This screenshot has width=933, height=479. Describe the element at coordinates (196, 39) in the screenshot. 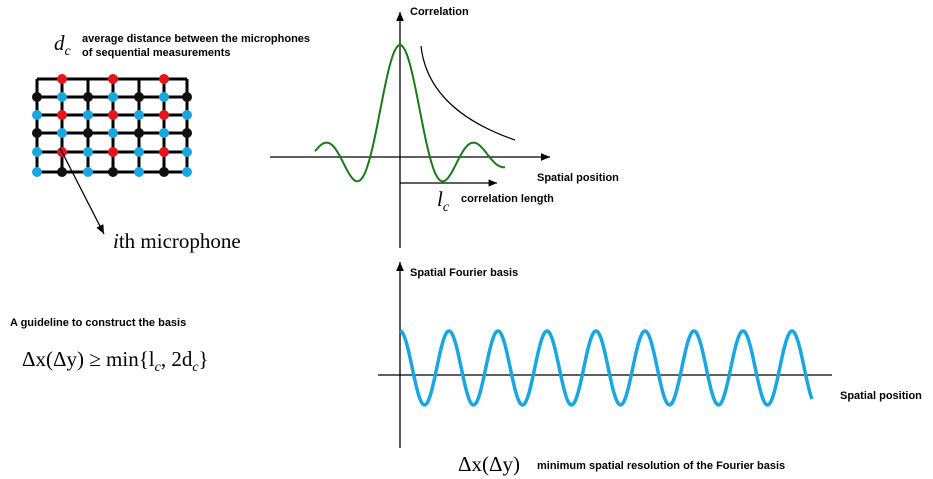

I see `dc-desc: average distance between the microphones` at that location.